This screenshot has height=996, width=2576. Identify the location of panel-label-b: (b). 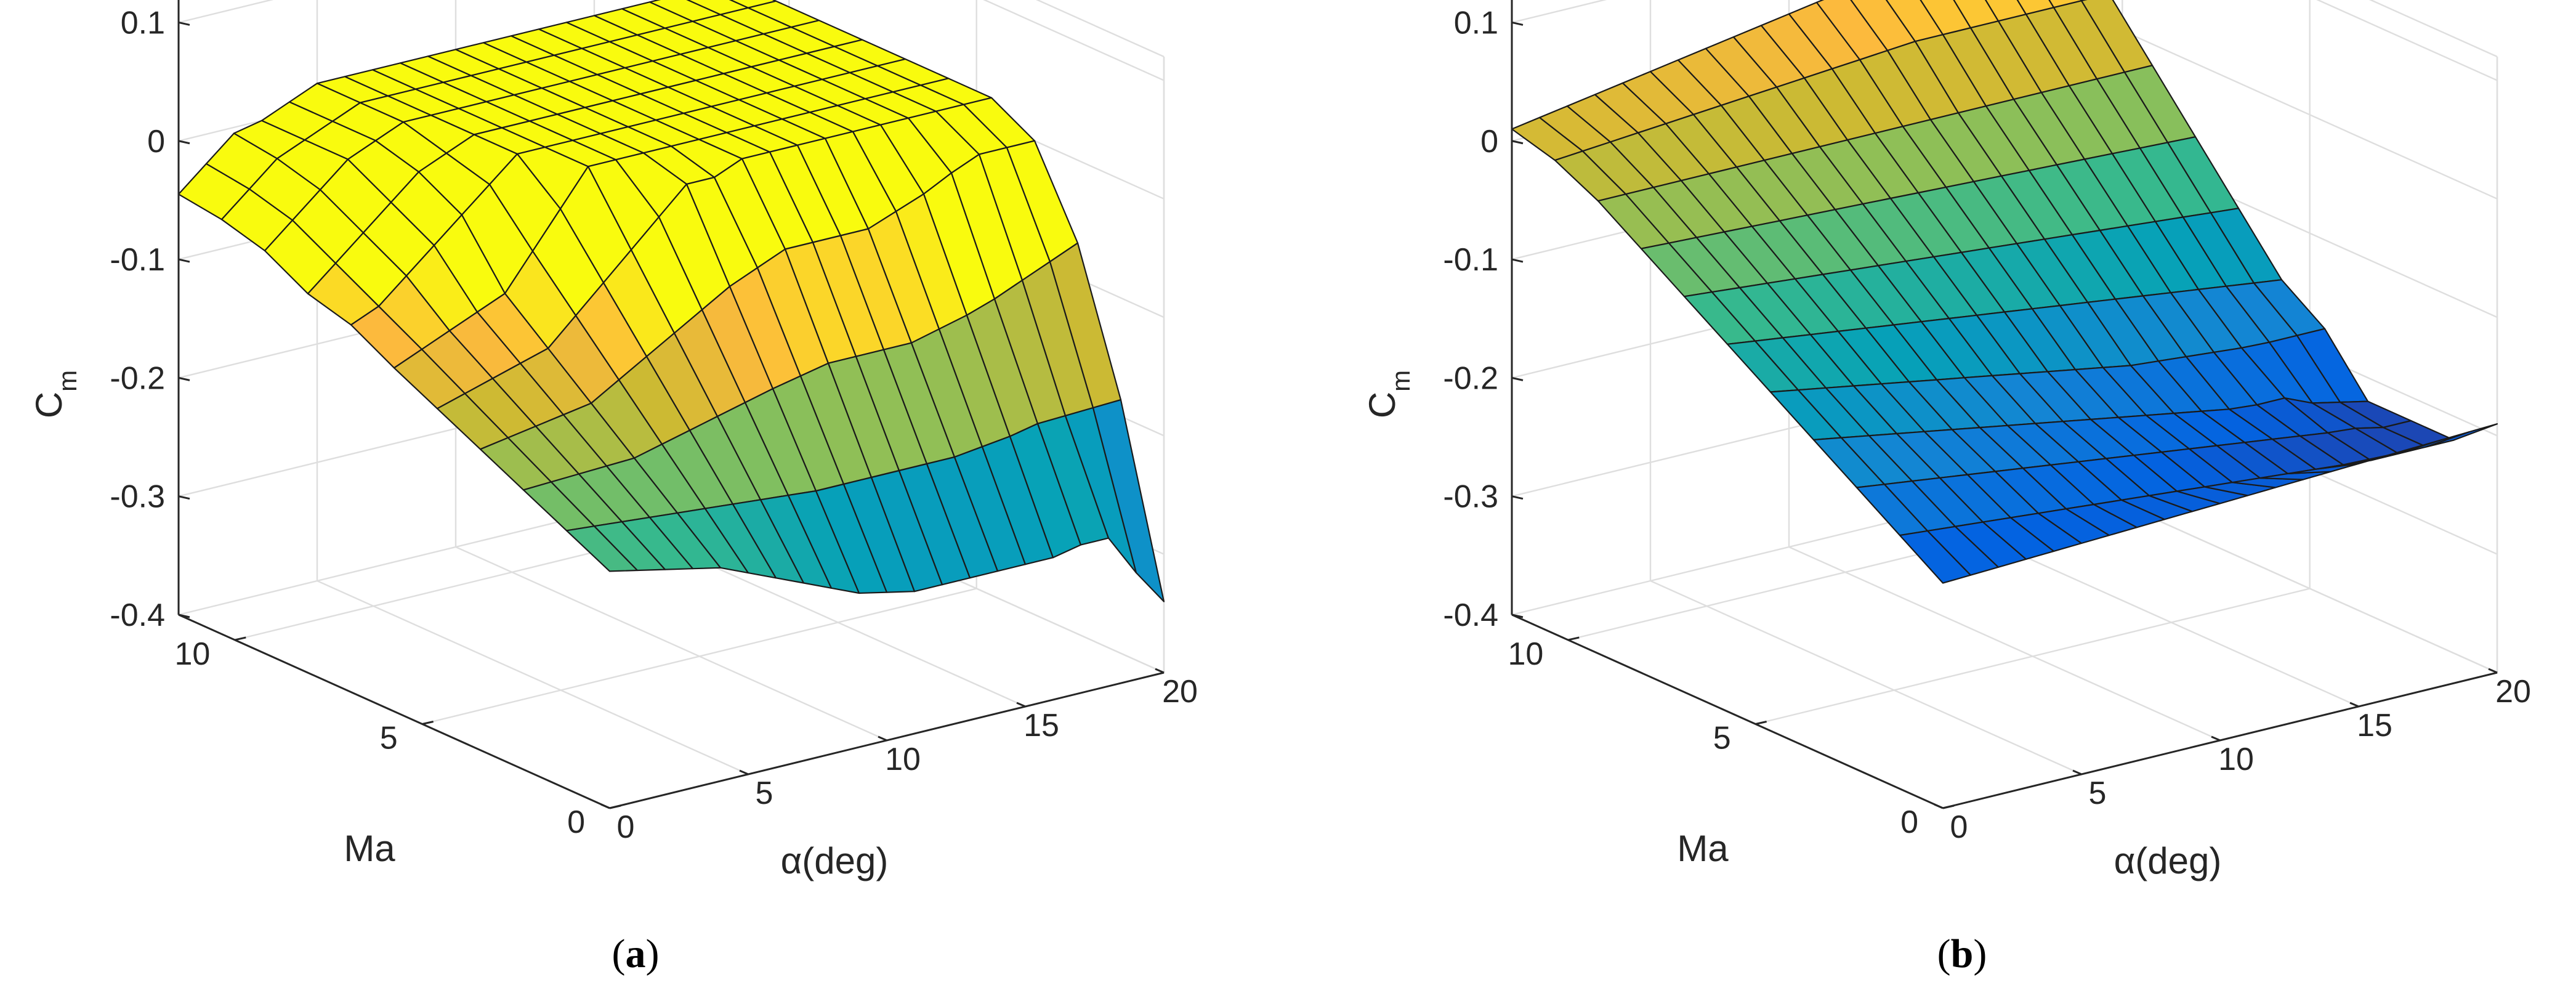
(1962, 953).